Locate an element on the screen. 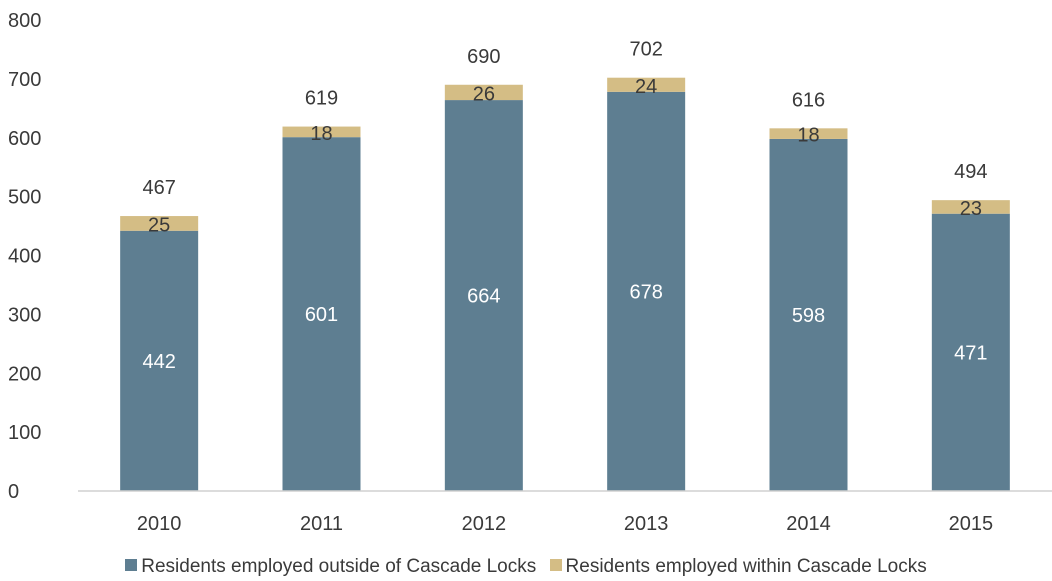 The height and width of the screenshot is (581, 1052). bar-outside-2010 is located at coordinates (159, 360).